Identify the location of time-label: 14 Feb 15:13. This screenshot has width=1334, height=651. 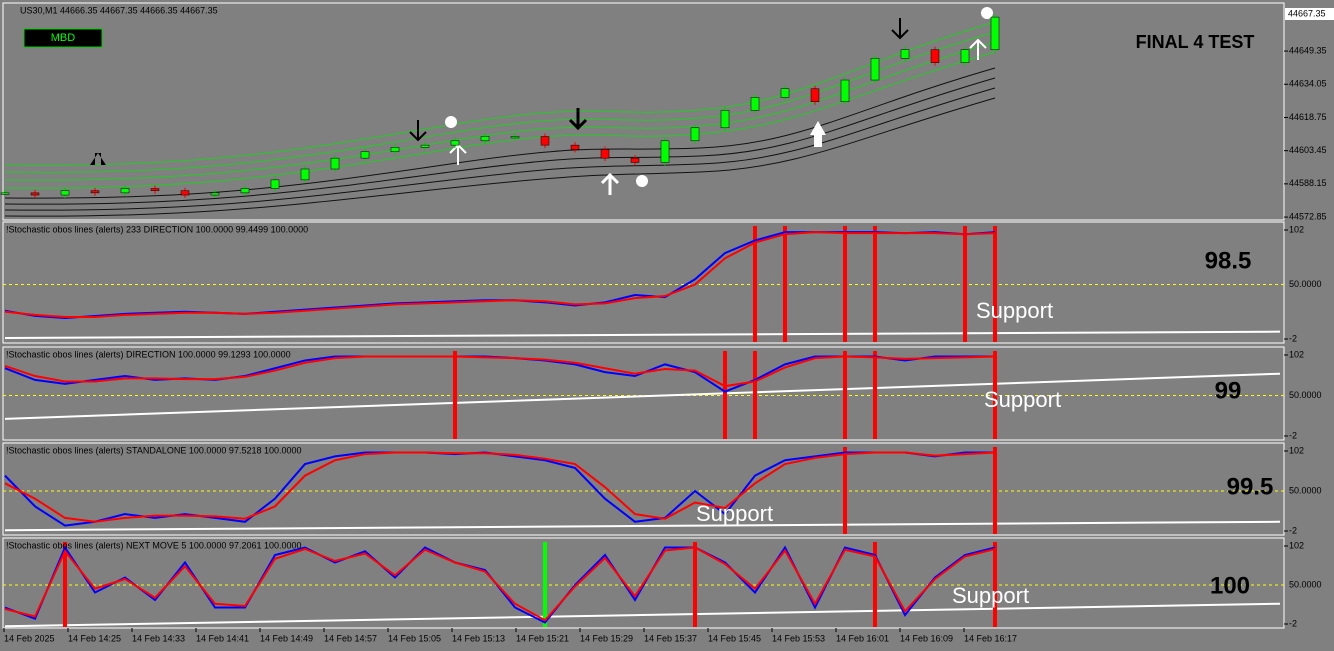
(478, 638).